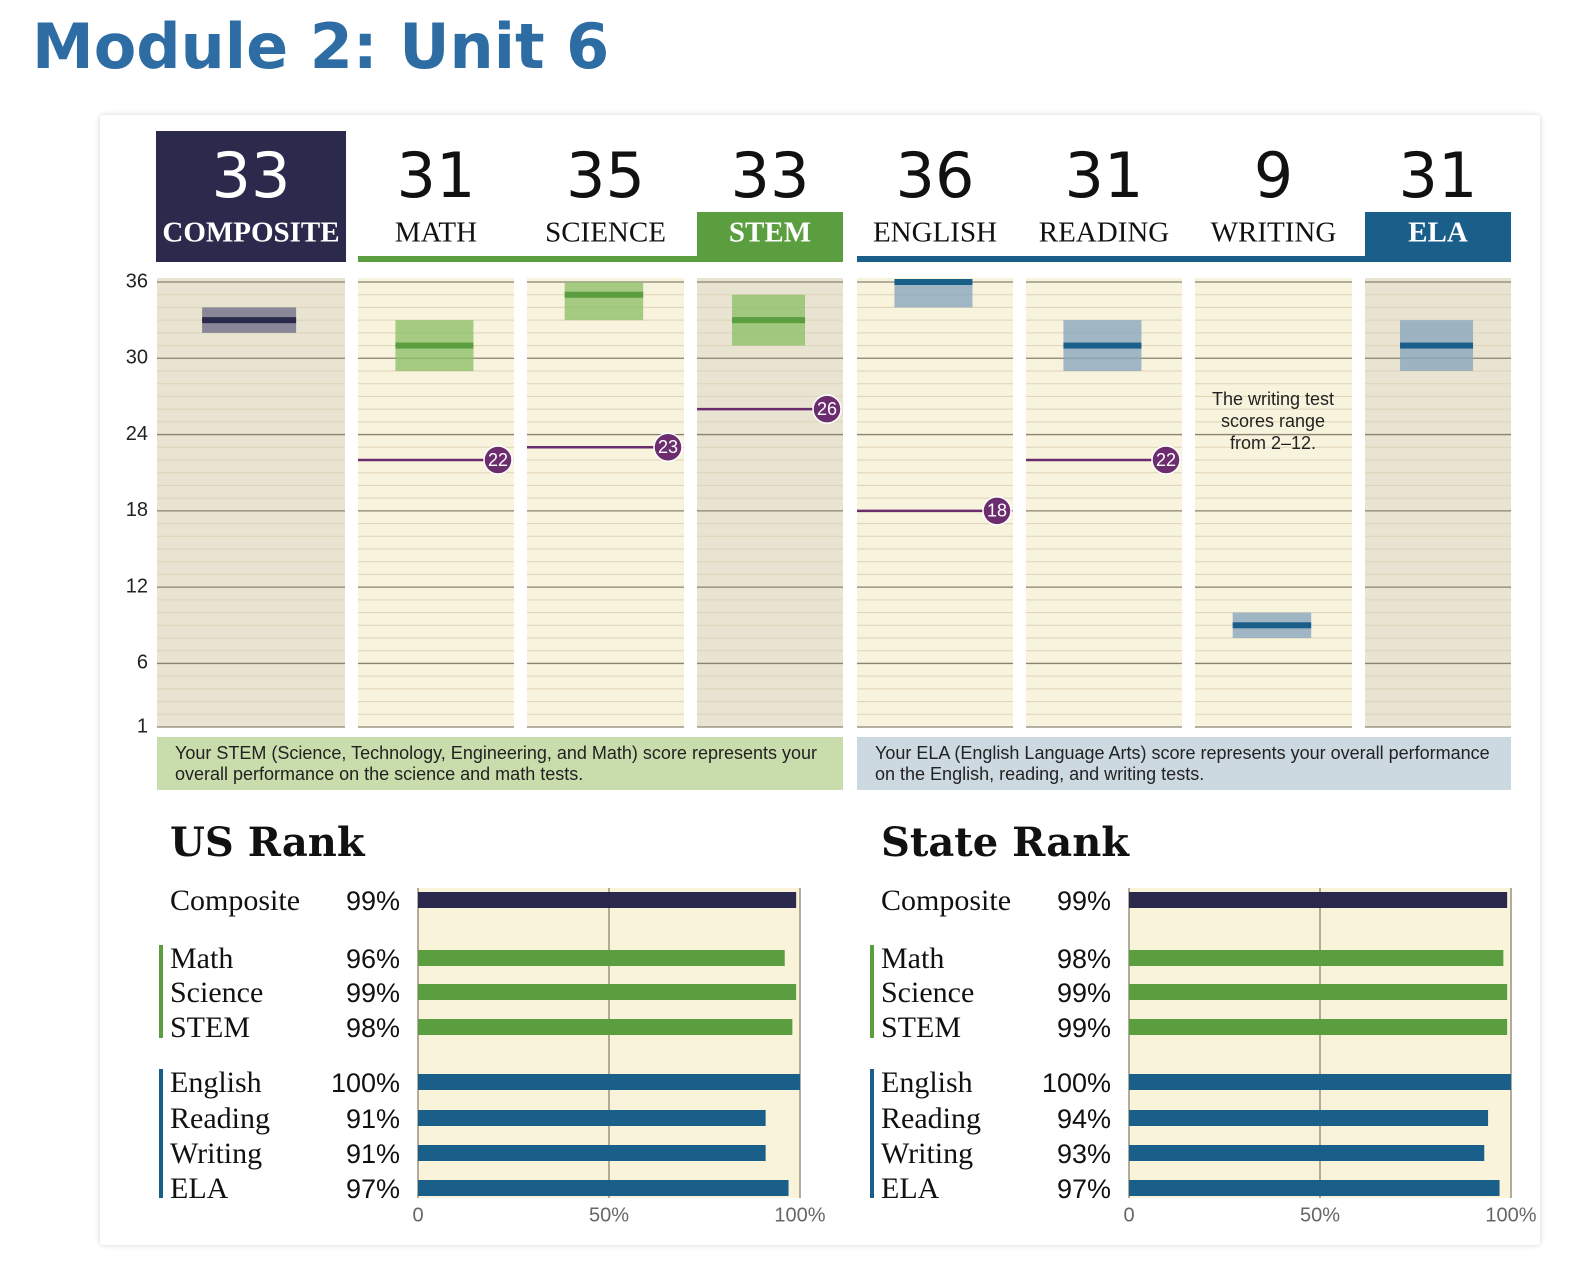 The height and width of the screenshot is (1284, 1584). I want to click on value-label: 96%, so click(373, 959).